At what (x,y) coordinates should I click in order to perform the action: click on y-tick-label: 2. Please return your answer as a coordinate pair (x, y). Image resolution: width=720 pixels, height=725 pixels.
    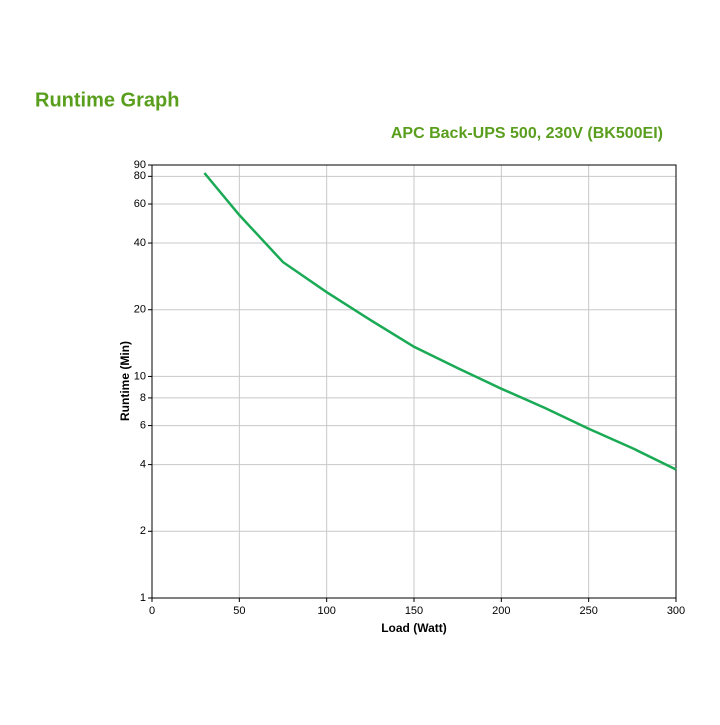
    Looking at the image, I should click on (143, 531).